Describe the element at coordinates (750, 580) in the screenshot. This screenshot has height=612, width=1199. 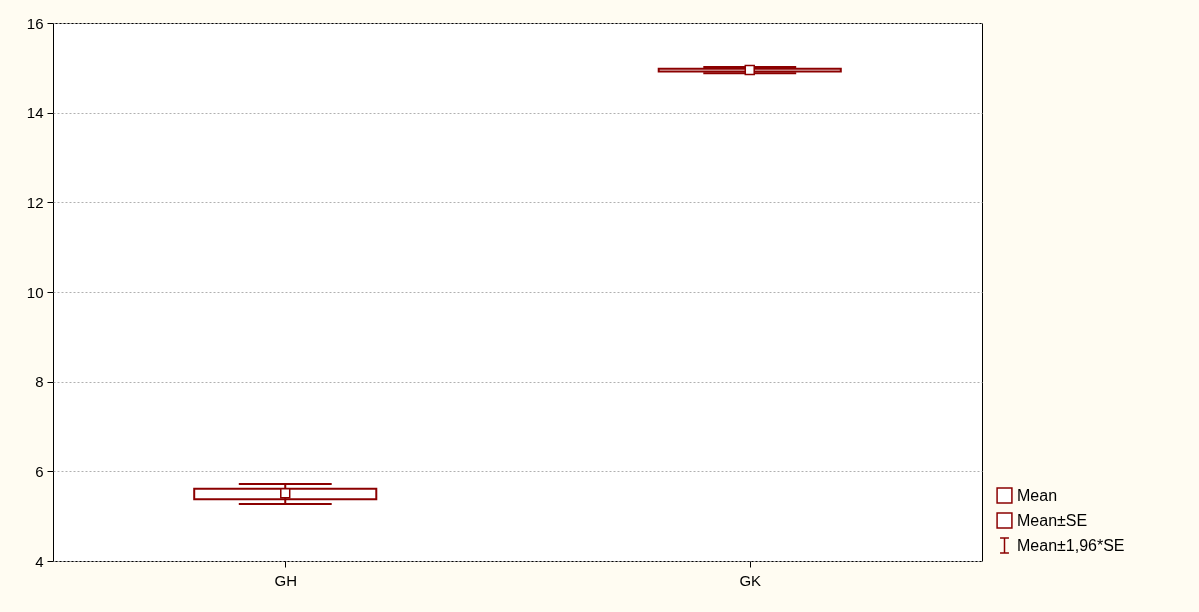
I see `x-tick-label: GK` at that location.